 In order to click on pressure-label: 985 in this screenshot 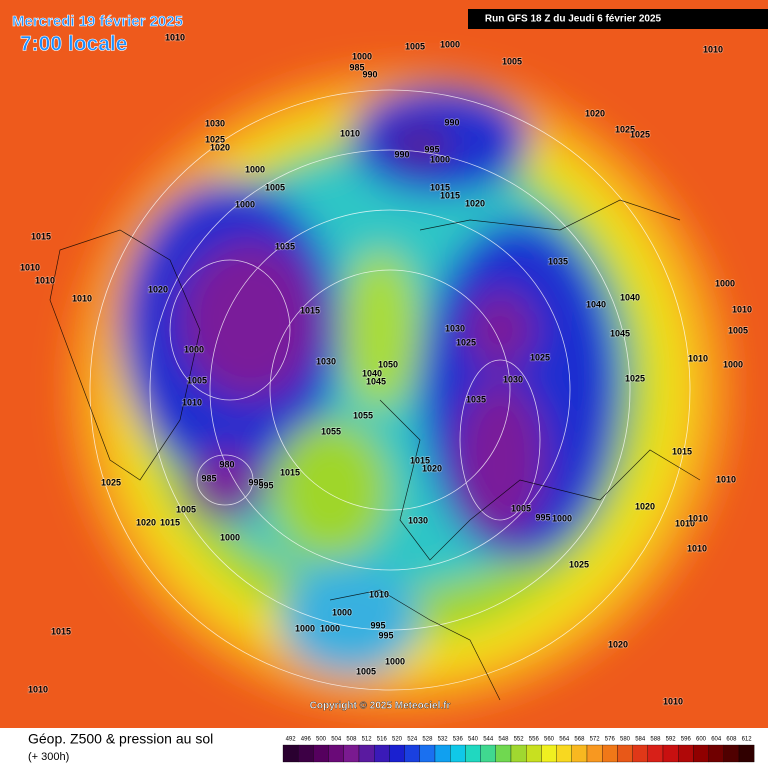, I will do `click(356, 67)`.